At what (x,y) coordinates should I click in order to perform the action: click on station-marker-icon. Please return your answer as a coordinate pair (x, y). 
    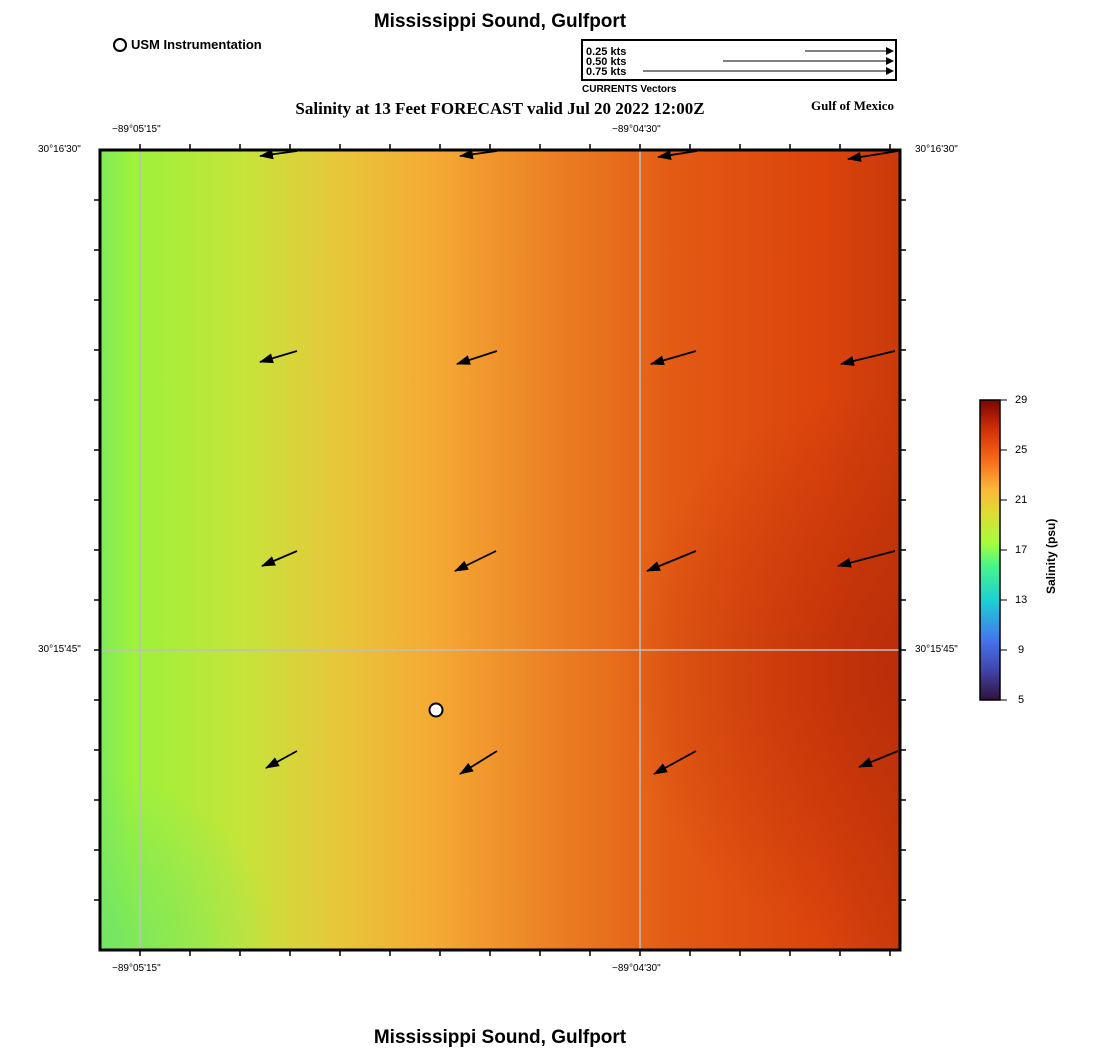
    Looking at the image, I should click on (120, 44).